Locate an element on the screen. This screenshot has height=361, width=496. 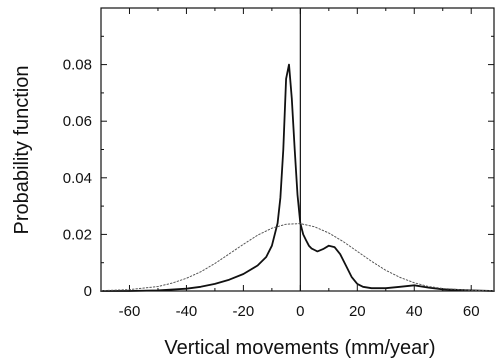
x-tick-label: 40 is located at coordinates (414, 311).